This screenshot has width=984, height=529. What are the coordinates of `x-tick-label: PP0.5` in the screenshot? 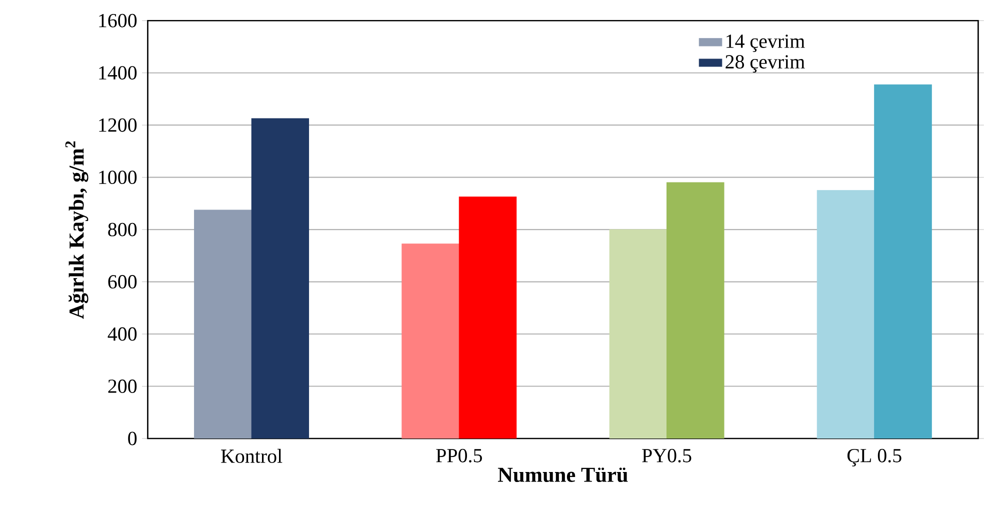 It's located at (459, 455).